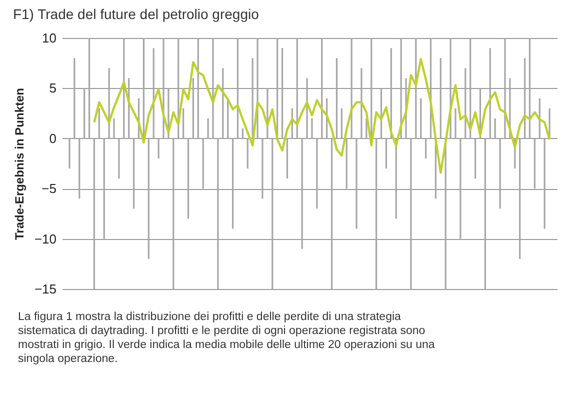  Describe the element at coordinates (45, 238) in the screenshot. I see `y-tick-label: −10` at that location.